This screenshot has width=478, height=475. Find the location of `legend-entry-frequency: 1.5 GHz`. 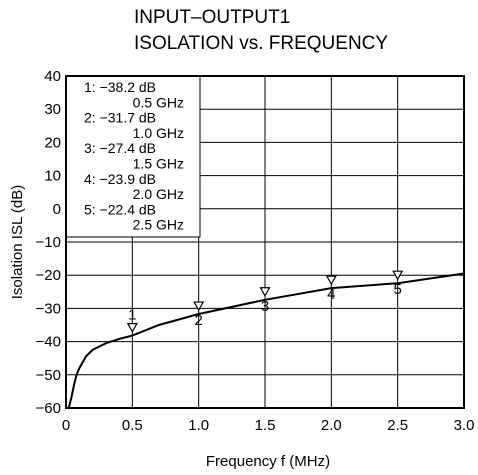

legend-entry-frequency: 1.5 GHz is located at coordinates (158, 164).